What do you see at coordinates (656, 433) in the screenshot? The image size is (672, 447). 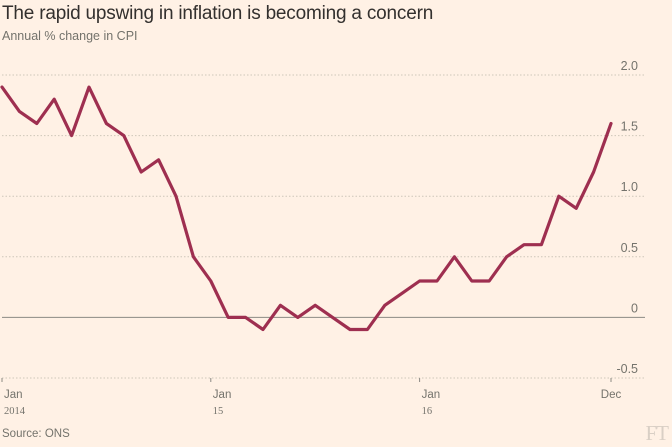 I see `ft-logo: FT` at bounding box center [656, 433].